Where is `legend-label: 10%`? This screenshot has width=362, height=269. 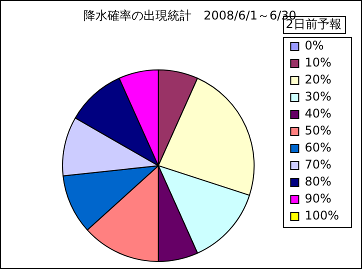 legend-label: 10% is located at coordinates (318, 63).